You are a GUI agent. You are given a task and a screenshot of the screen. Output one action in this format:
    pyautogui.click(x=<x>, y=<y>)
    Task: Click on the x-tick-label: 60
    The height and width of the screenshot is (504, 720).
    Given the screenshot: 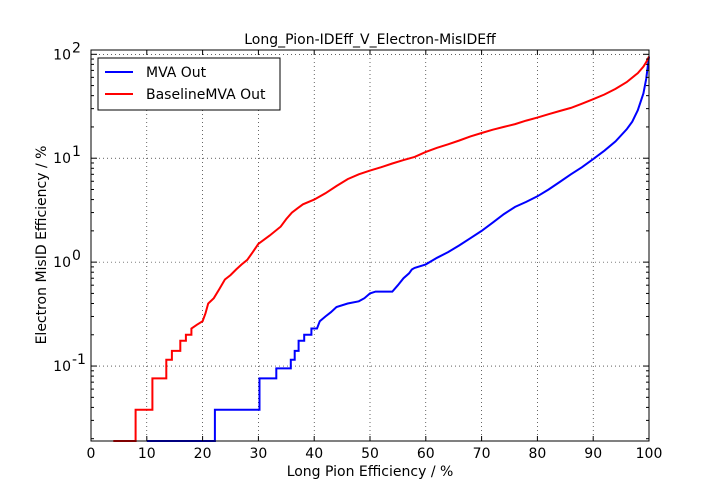 What is the action you would take?
    pyautogui.click(x=426, y=454)
    